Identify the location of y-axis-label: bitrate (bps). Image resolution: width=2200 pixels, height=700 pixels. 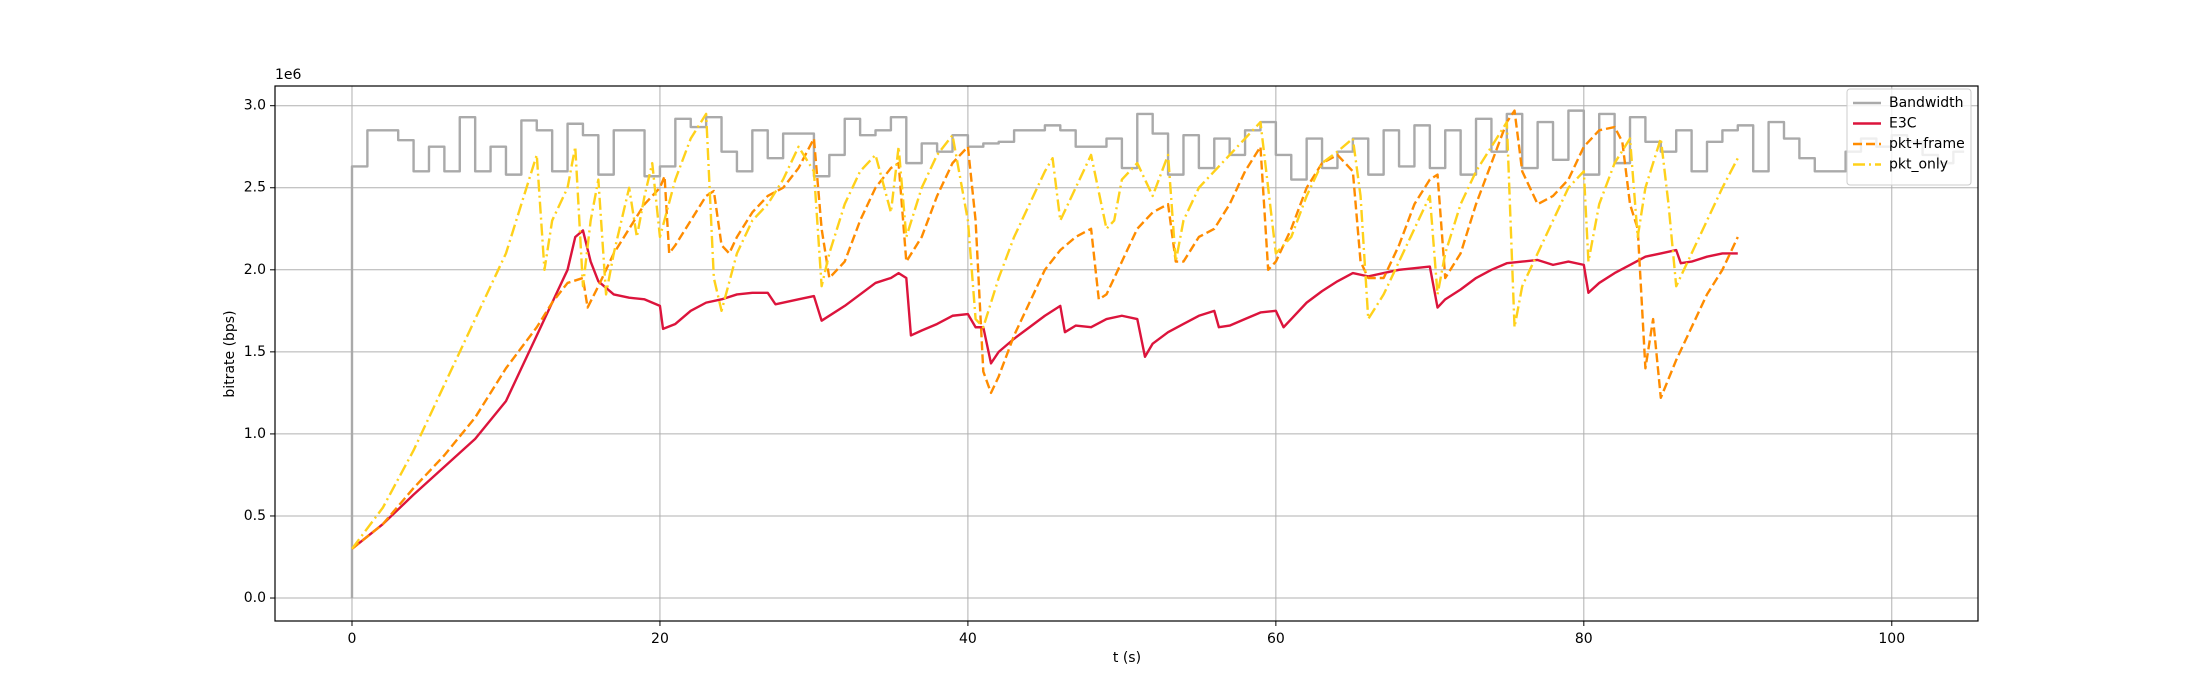
(230, 353).